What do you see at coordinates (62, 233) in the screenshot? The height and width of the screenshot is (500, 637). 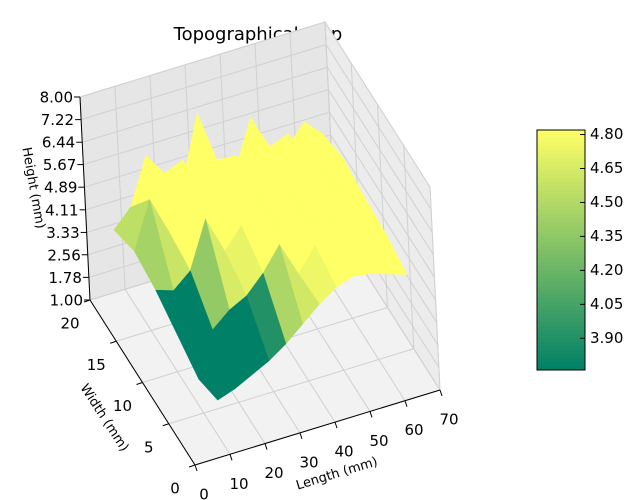 I see `z-tick-label: 3.33` at bounding box center [62, 233].